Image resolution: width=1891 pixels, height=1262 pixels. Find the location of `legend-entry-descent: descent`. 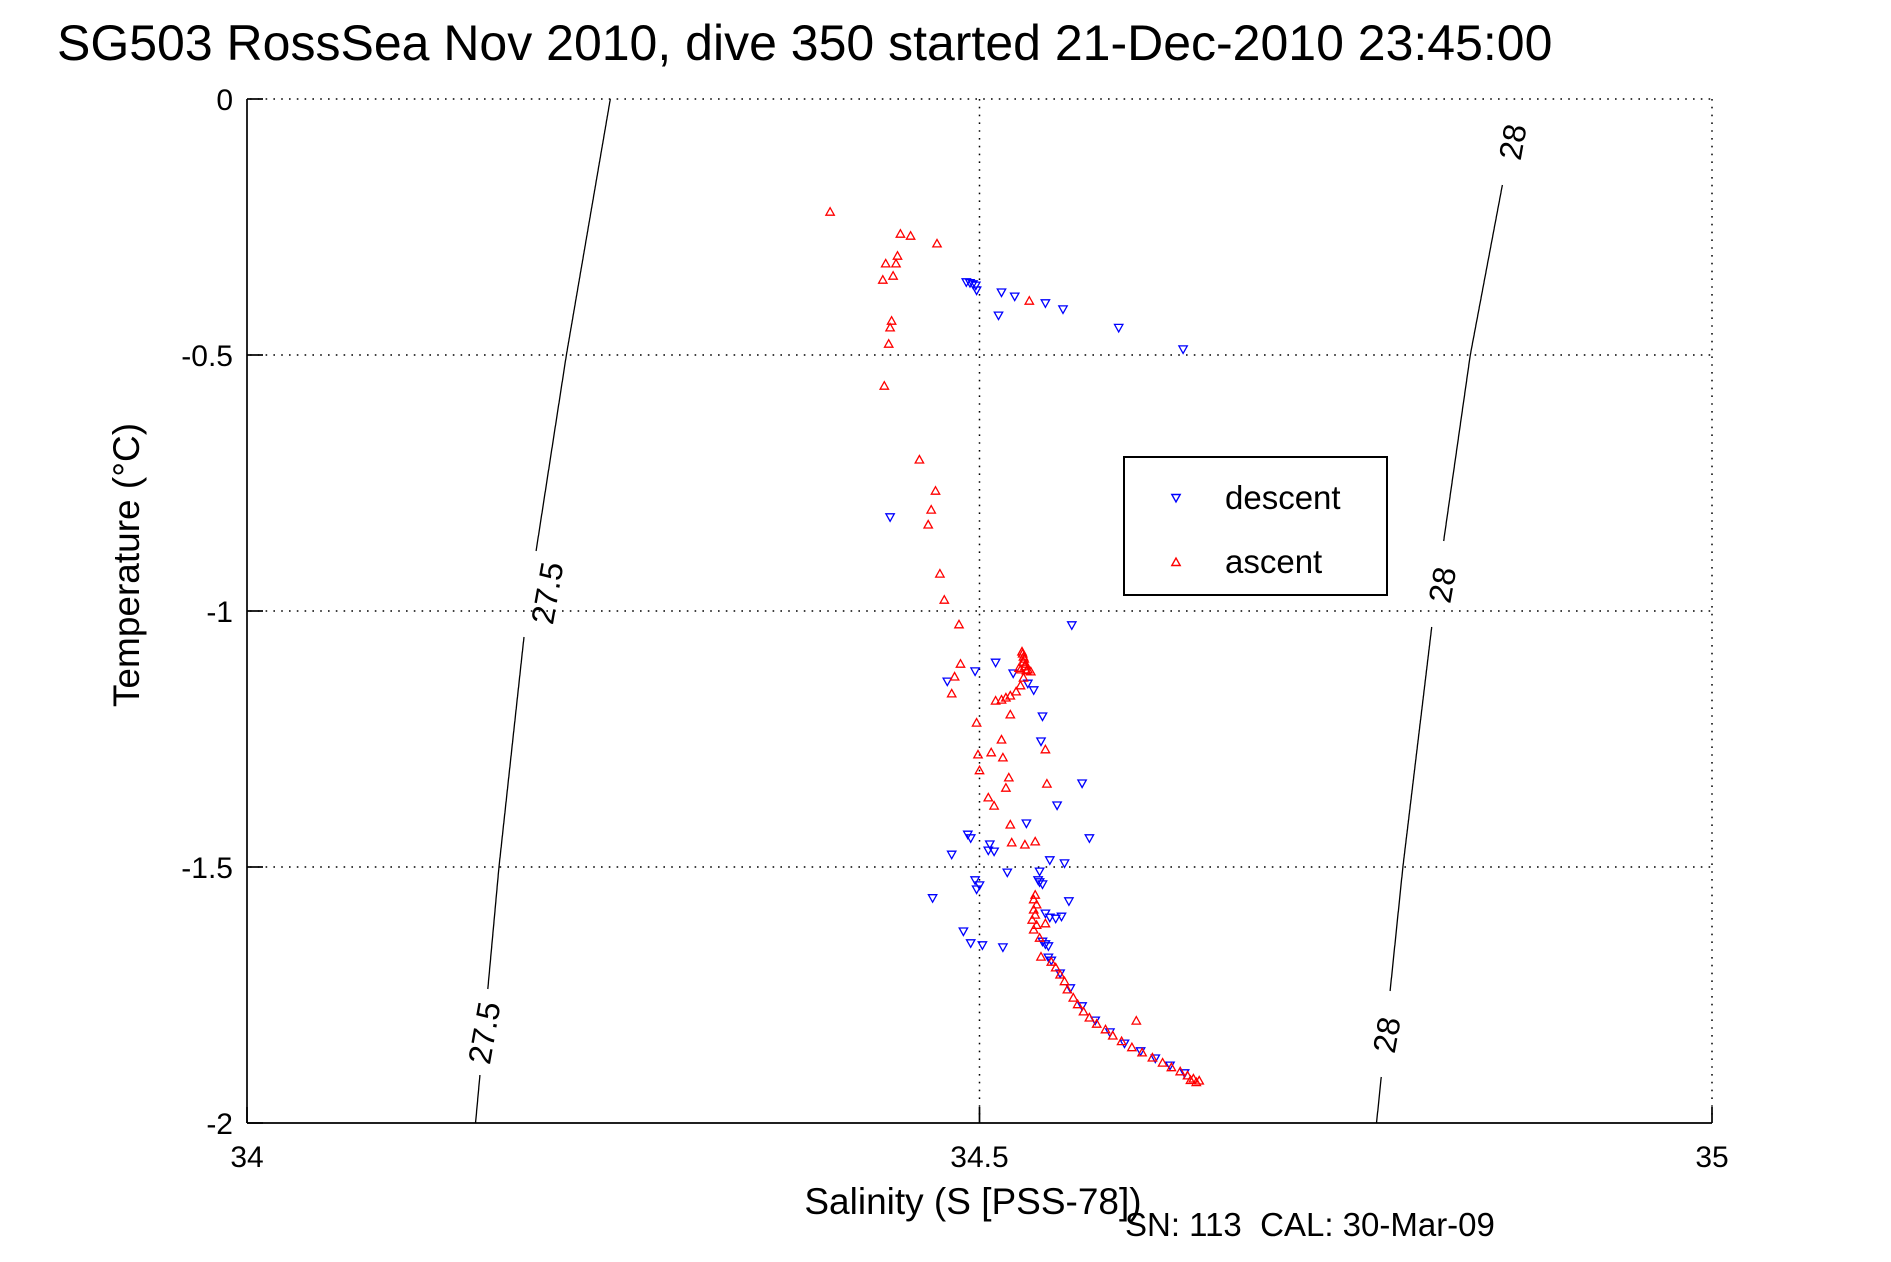

legend-entry-descent: descent is located at coordinates (1253, 498).